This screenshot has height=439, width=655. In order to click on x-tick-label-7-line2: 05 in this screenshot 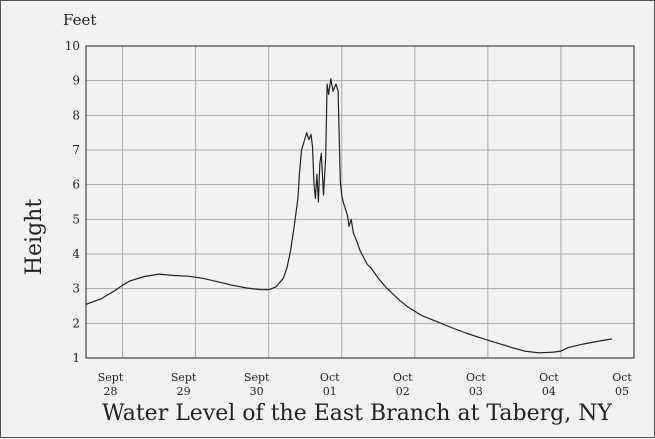, I will do `click(622, 391)`.